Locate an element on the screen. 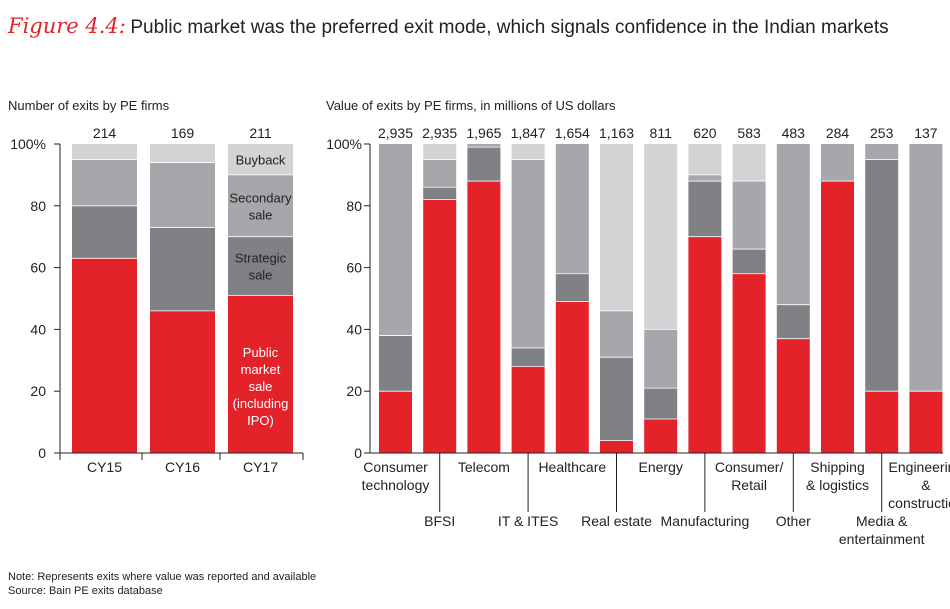  right-x-category-label: Healthcare is located at coordinates (572, 467).